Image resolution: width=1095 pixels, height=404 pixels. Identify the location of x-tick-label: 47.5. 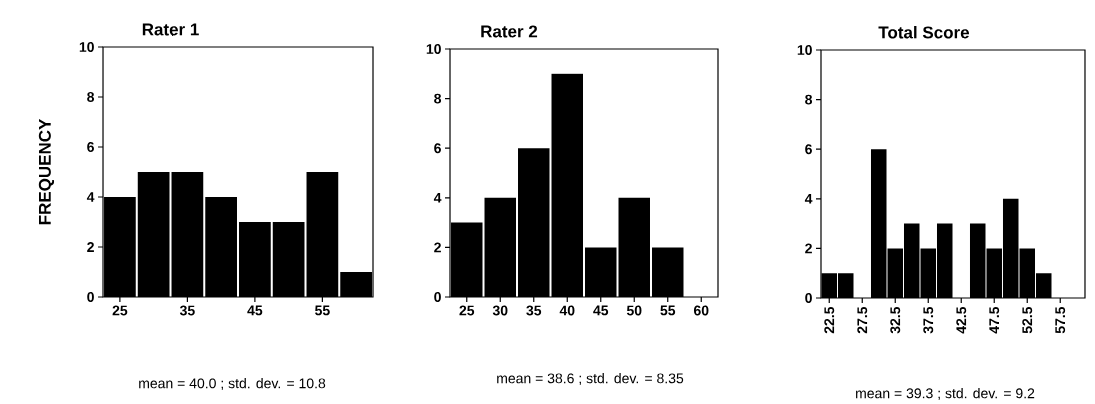
(994, 320).